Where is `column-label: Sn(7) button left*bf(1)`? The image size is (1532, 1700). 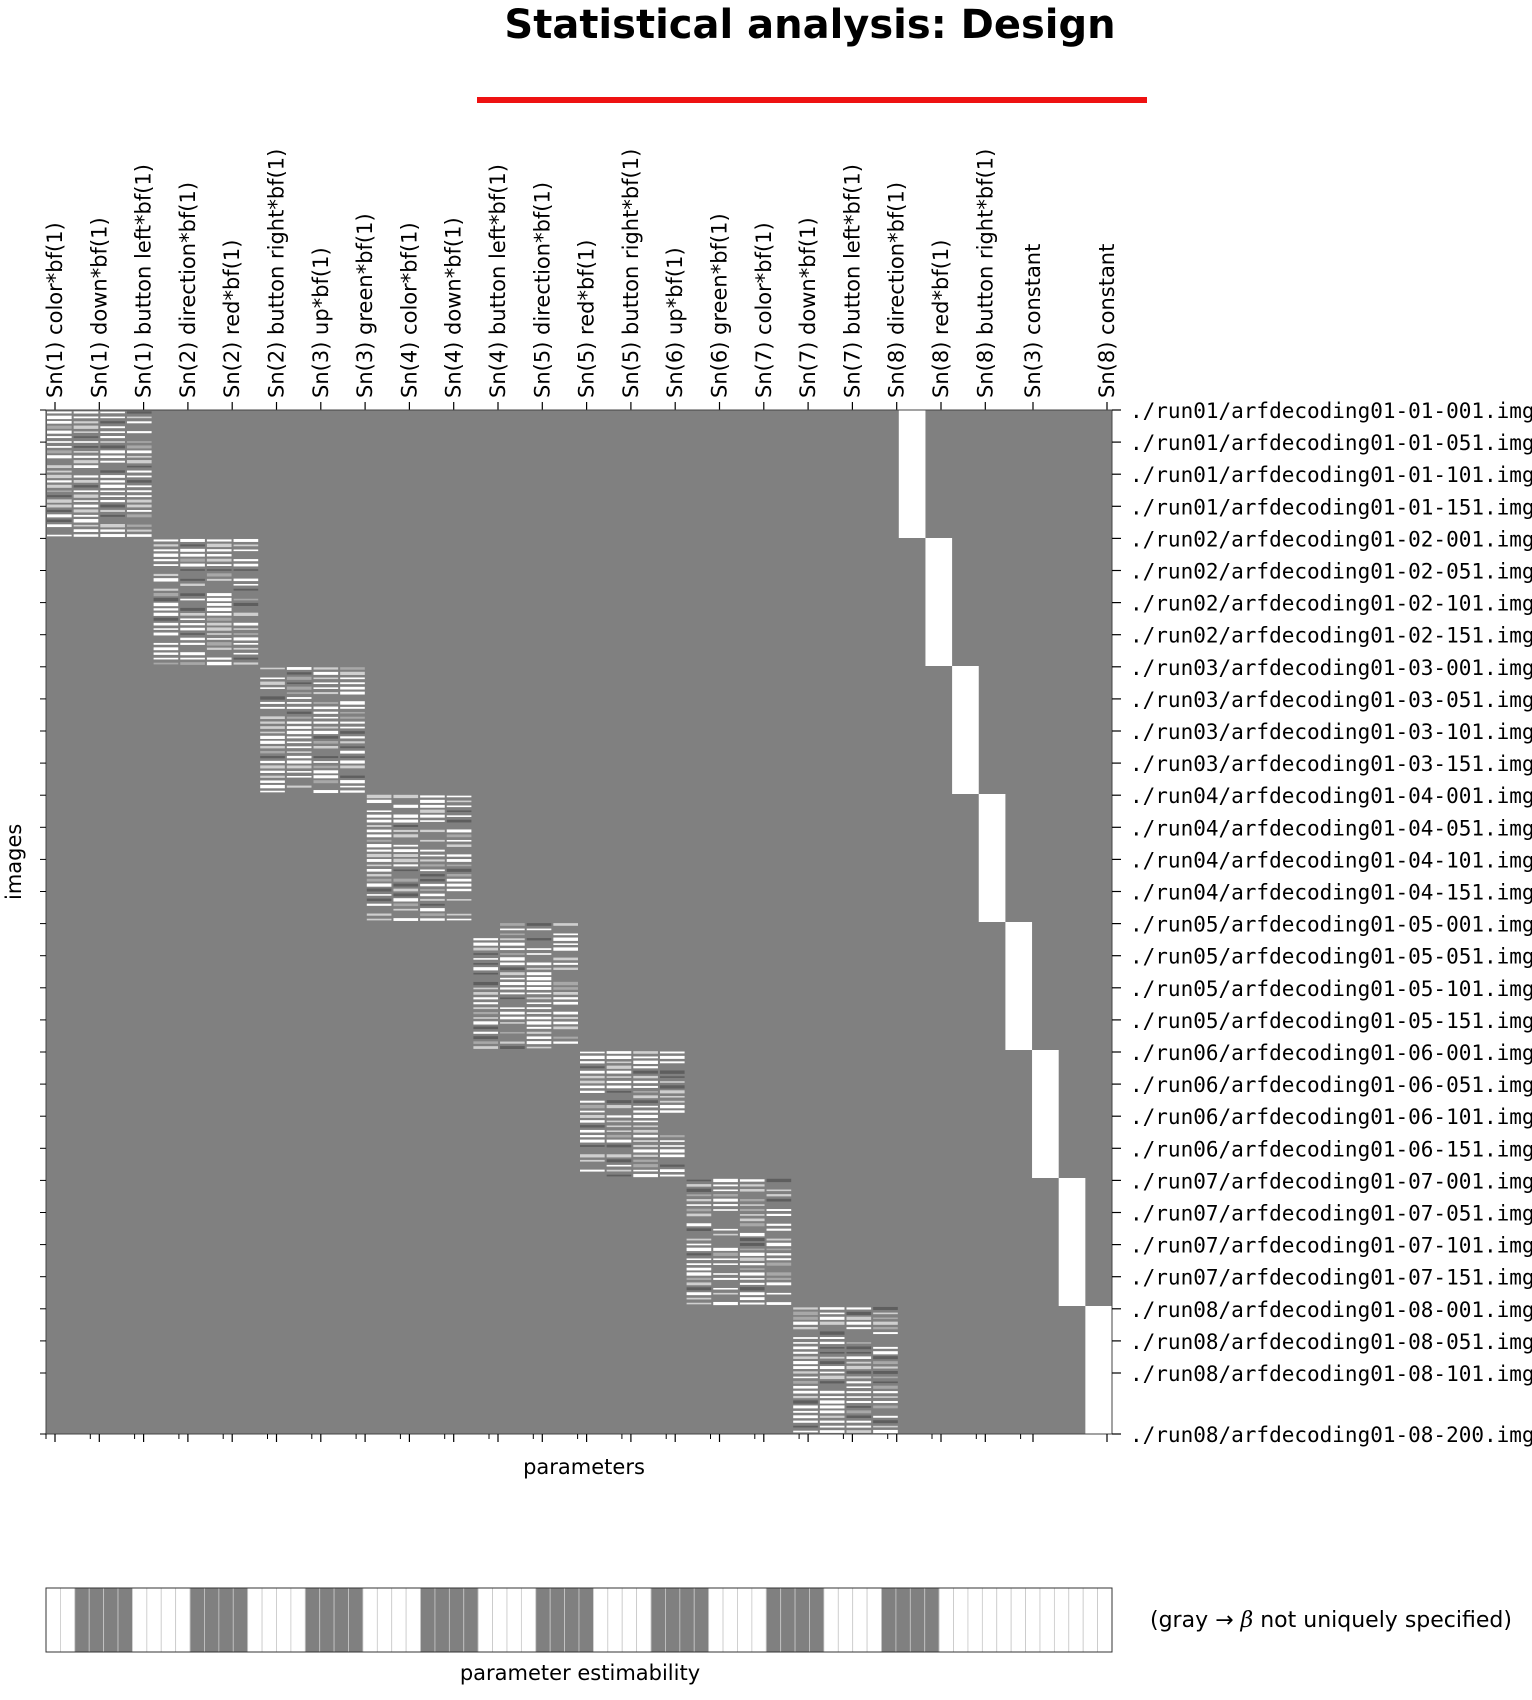
column-label: Sn(7) button left*bf(1) is located at coordinates (852, 281).